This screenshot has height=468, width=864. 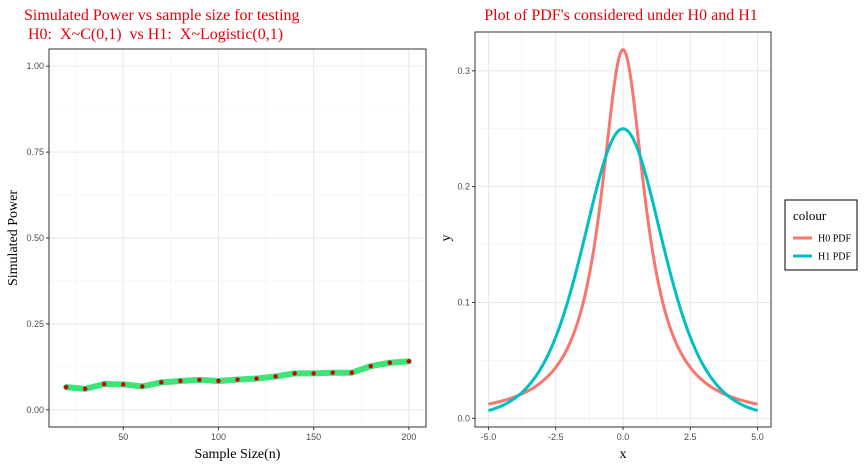 I want to click on legend-box, so click(x=821, y=235).